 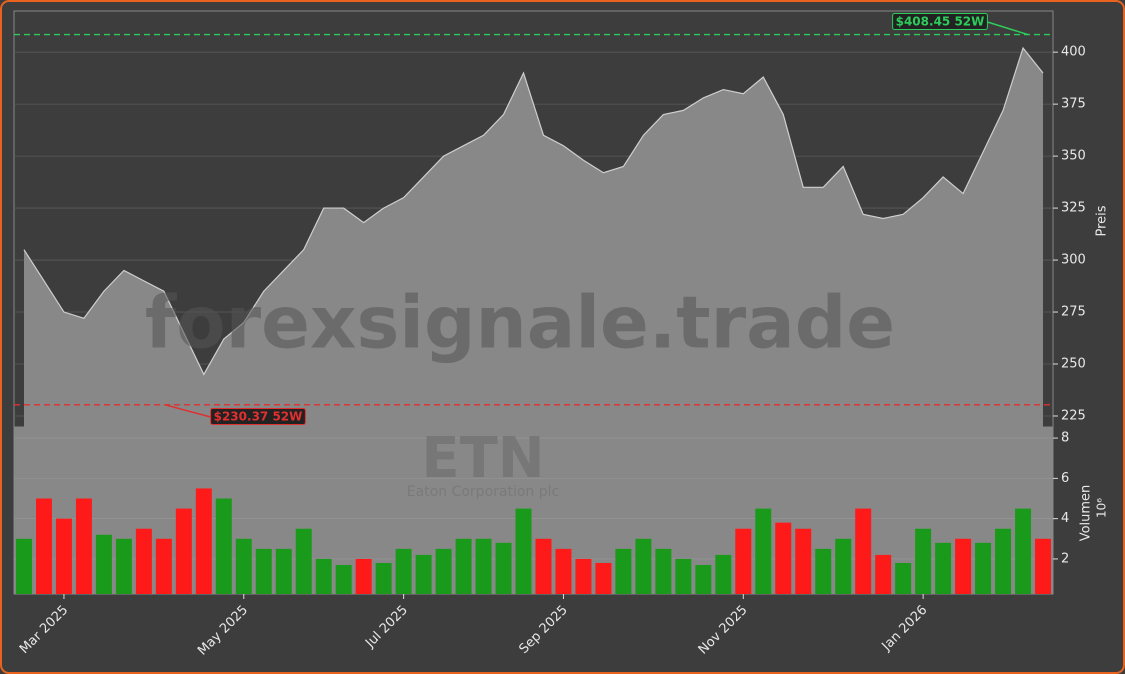 What do you see at coordinates (1073, 260) in the screenshot?
I see `y-tick-label: 300` at bounding box center [1073, 260].